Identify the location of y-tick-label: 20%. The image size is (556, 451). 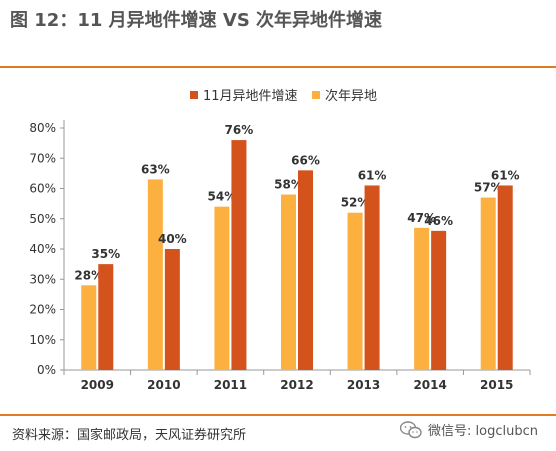
(42, 310).